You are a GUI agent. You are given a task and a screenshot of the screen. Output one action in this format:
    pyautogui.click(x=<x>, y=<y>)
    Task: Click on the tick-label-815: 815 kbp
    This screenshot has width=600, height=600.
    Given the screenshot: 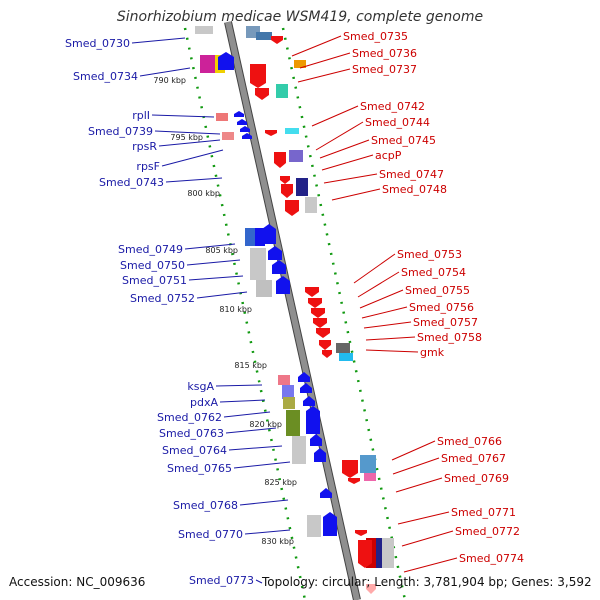 What is the action you would take?
    pyautogui.click(x=250, y=365)
    